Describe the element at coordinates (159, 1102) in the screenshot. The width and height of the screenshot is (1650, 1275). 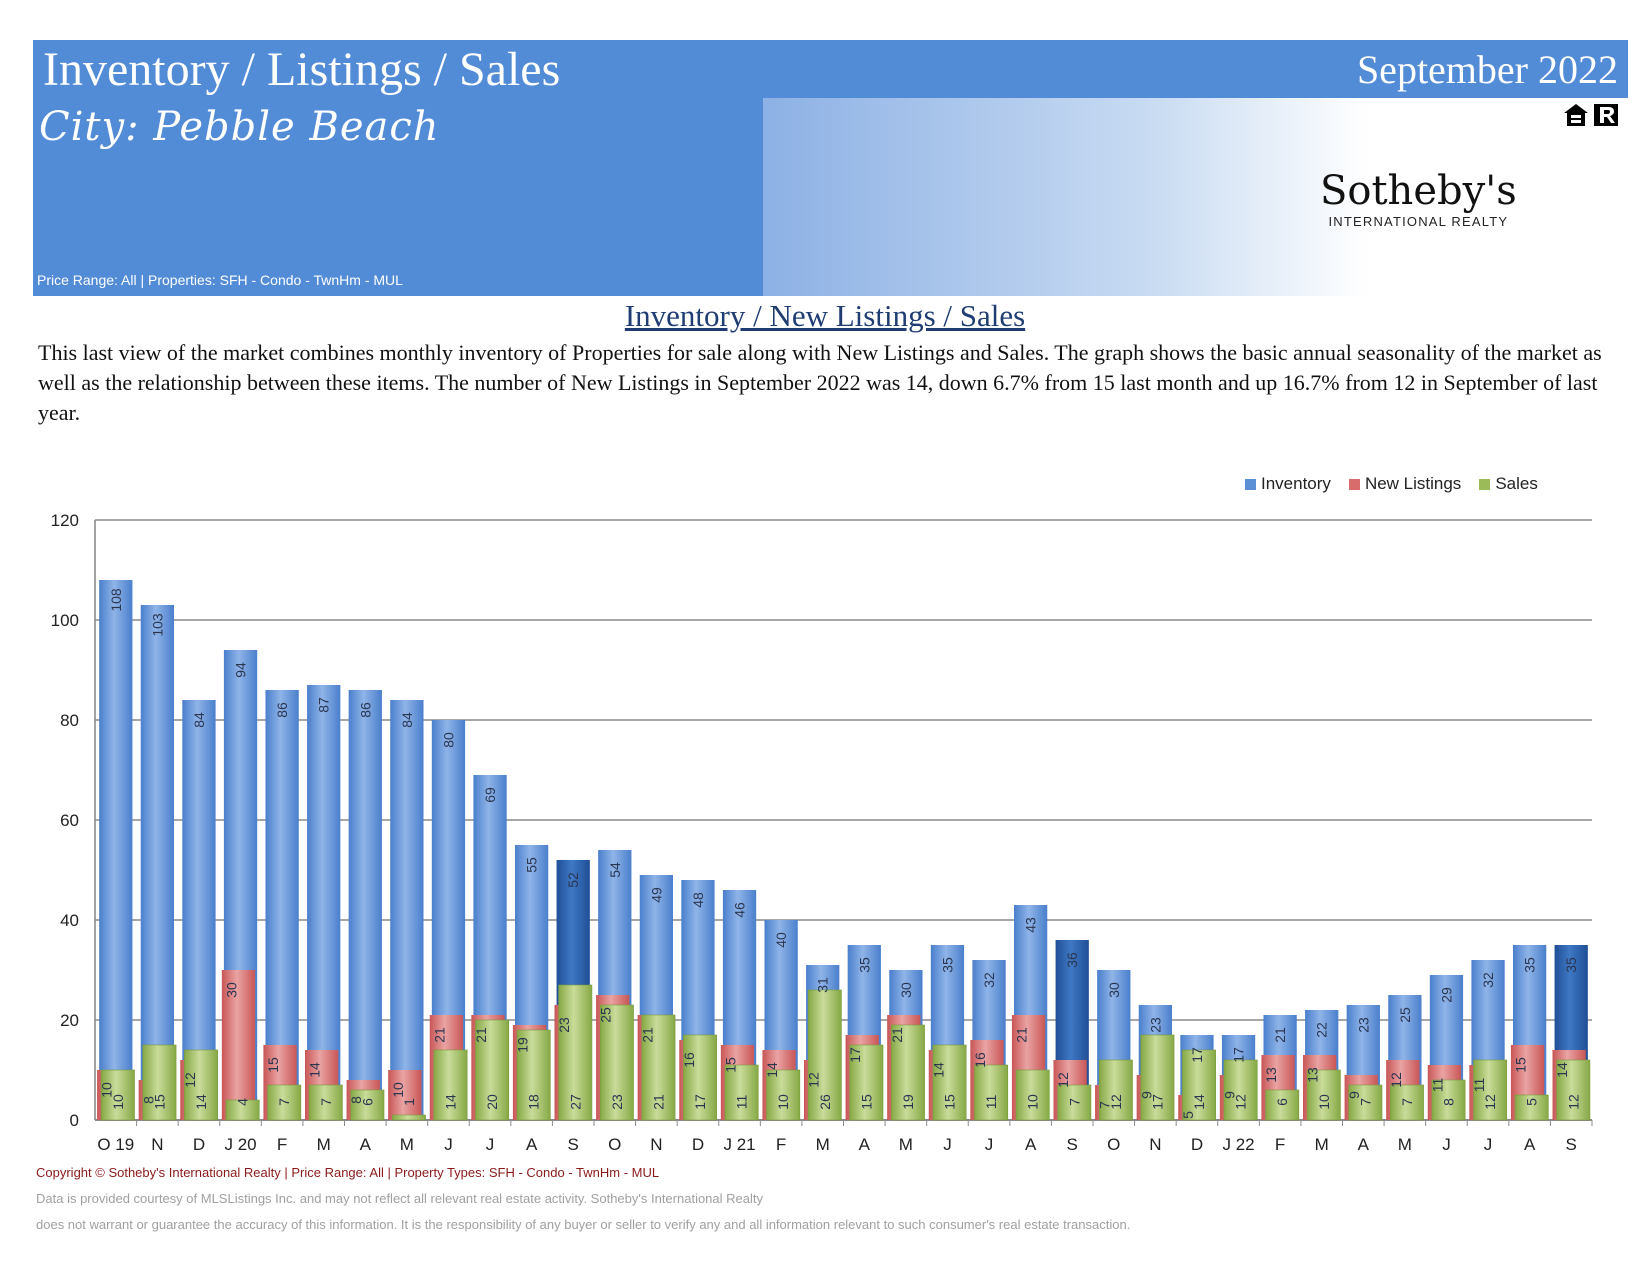
I see `sales-data-label: 15` at that location.